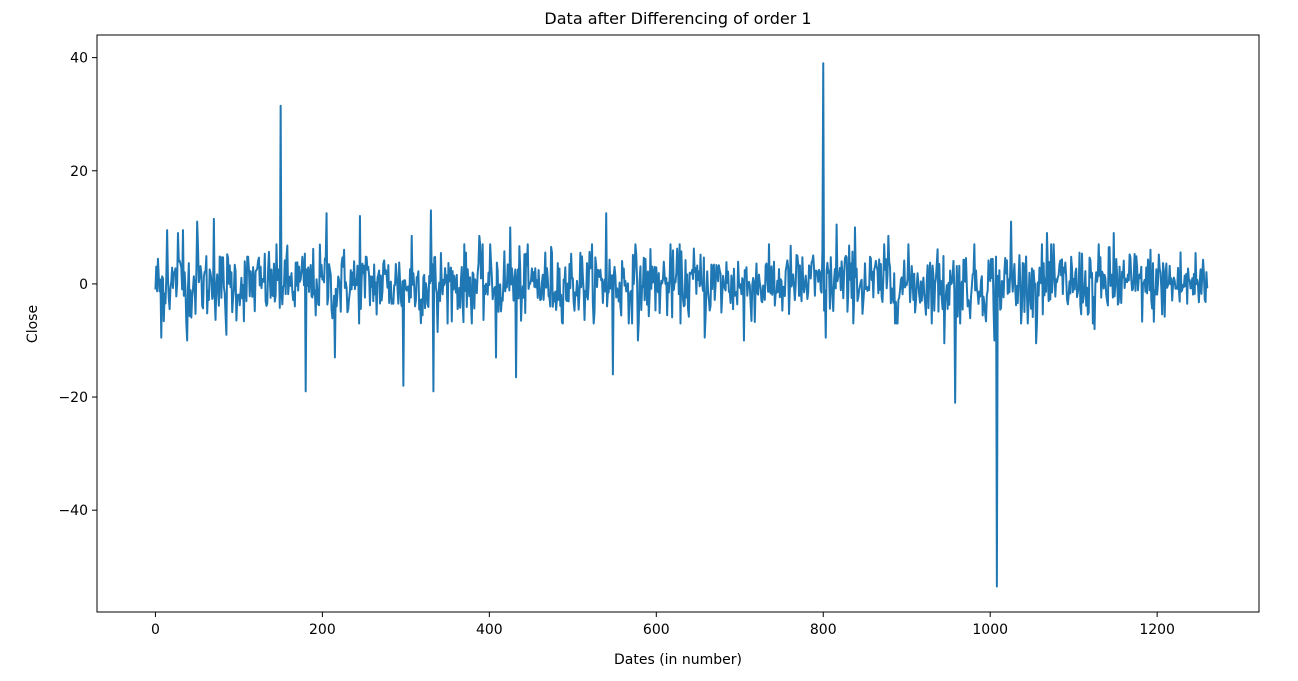 This screenshot has height=681, width=1298. What do you see at coordinates (489, 630) in the screenshot?
I see `x-tick-label: 400` at bounding box center [489, 630].